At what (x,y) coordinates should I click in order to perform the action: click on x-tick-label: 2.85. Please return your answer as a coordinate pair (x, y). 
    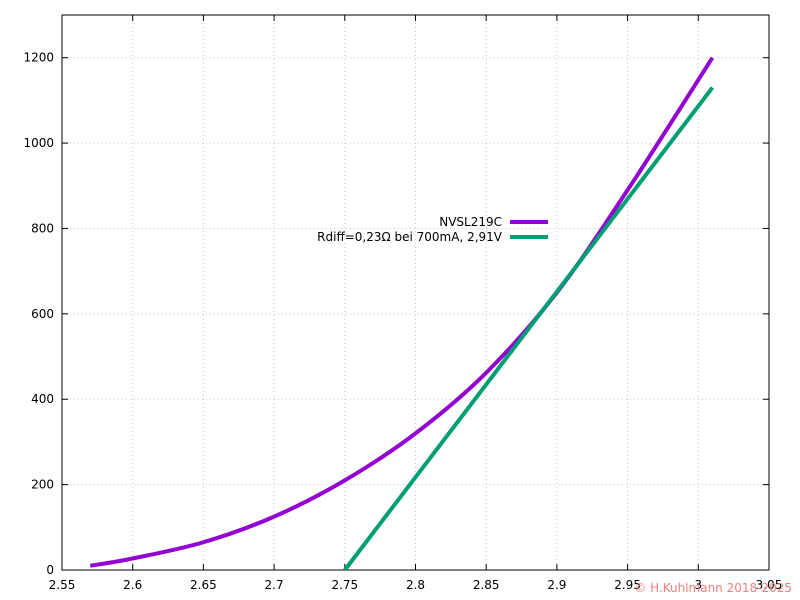
    Looking at the image, I should click on (486, 585).